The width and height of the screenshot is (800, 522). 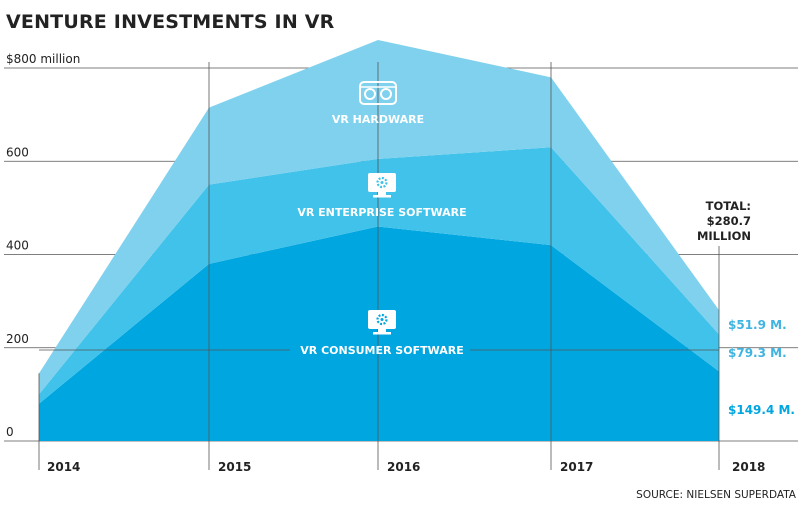 I want to click on end-value-labels: $51.9 M. $79.3 M. $149.4 M., so click(x=761, y=367).